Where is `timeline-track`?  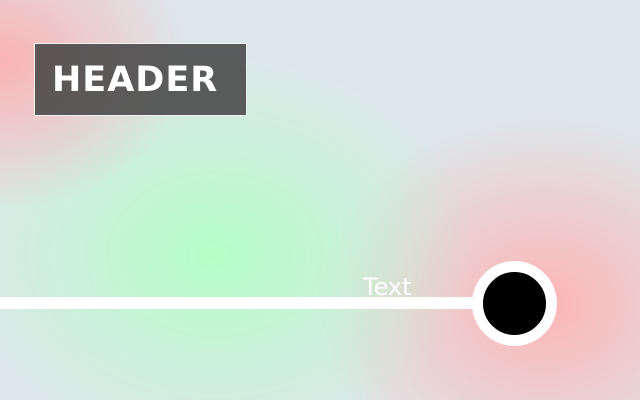 timeline-track is located at coordinates (246, 303).